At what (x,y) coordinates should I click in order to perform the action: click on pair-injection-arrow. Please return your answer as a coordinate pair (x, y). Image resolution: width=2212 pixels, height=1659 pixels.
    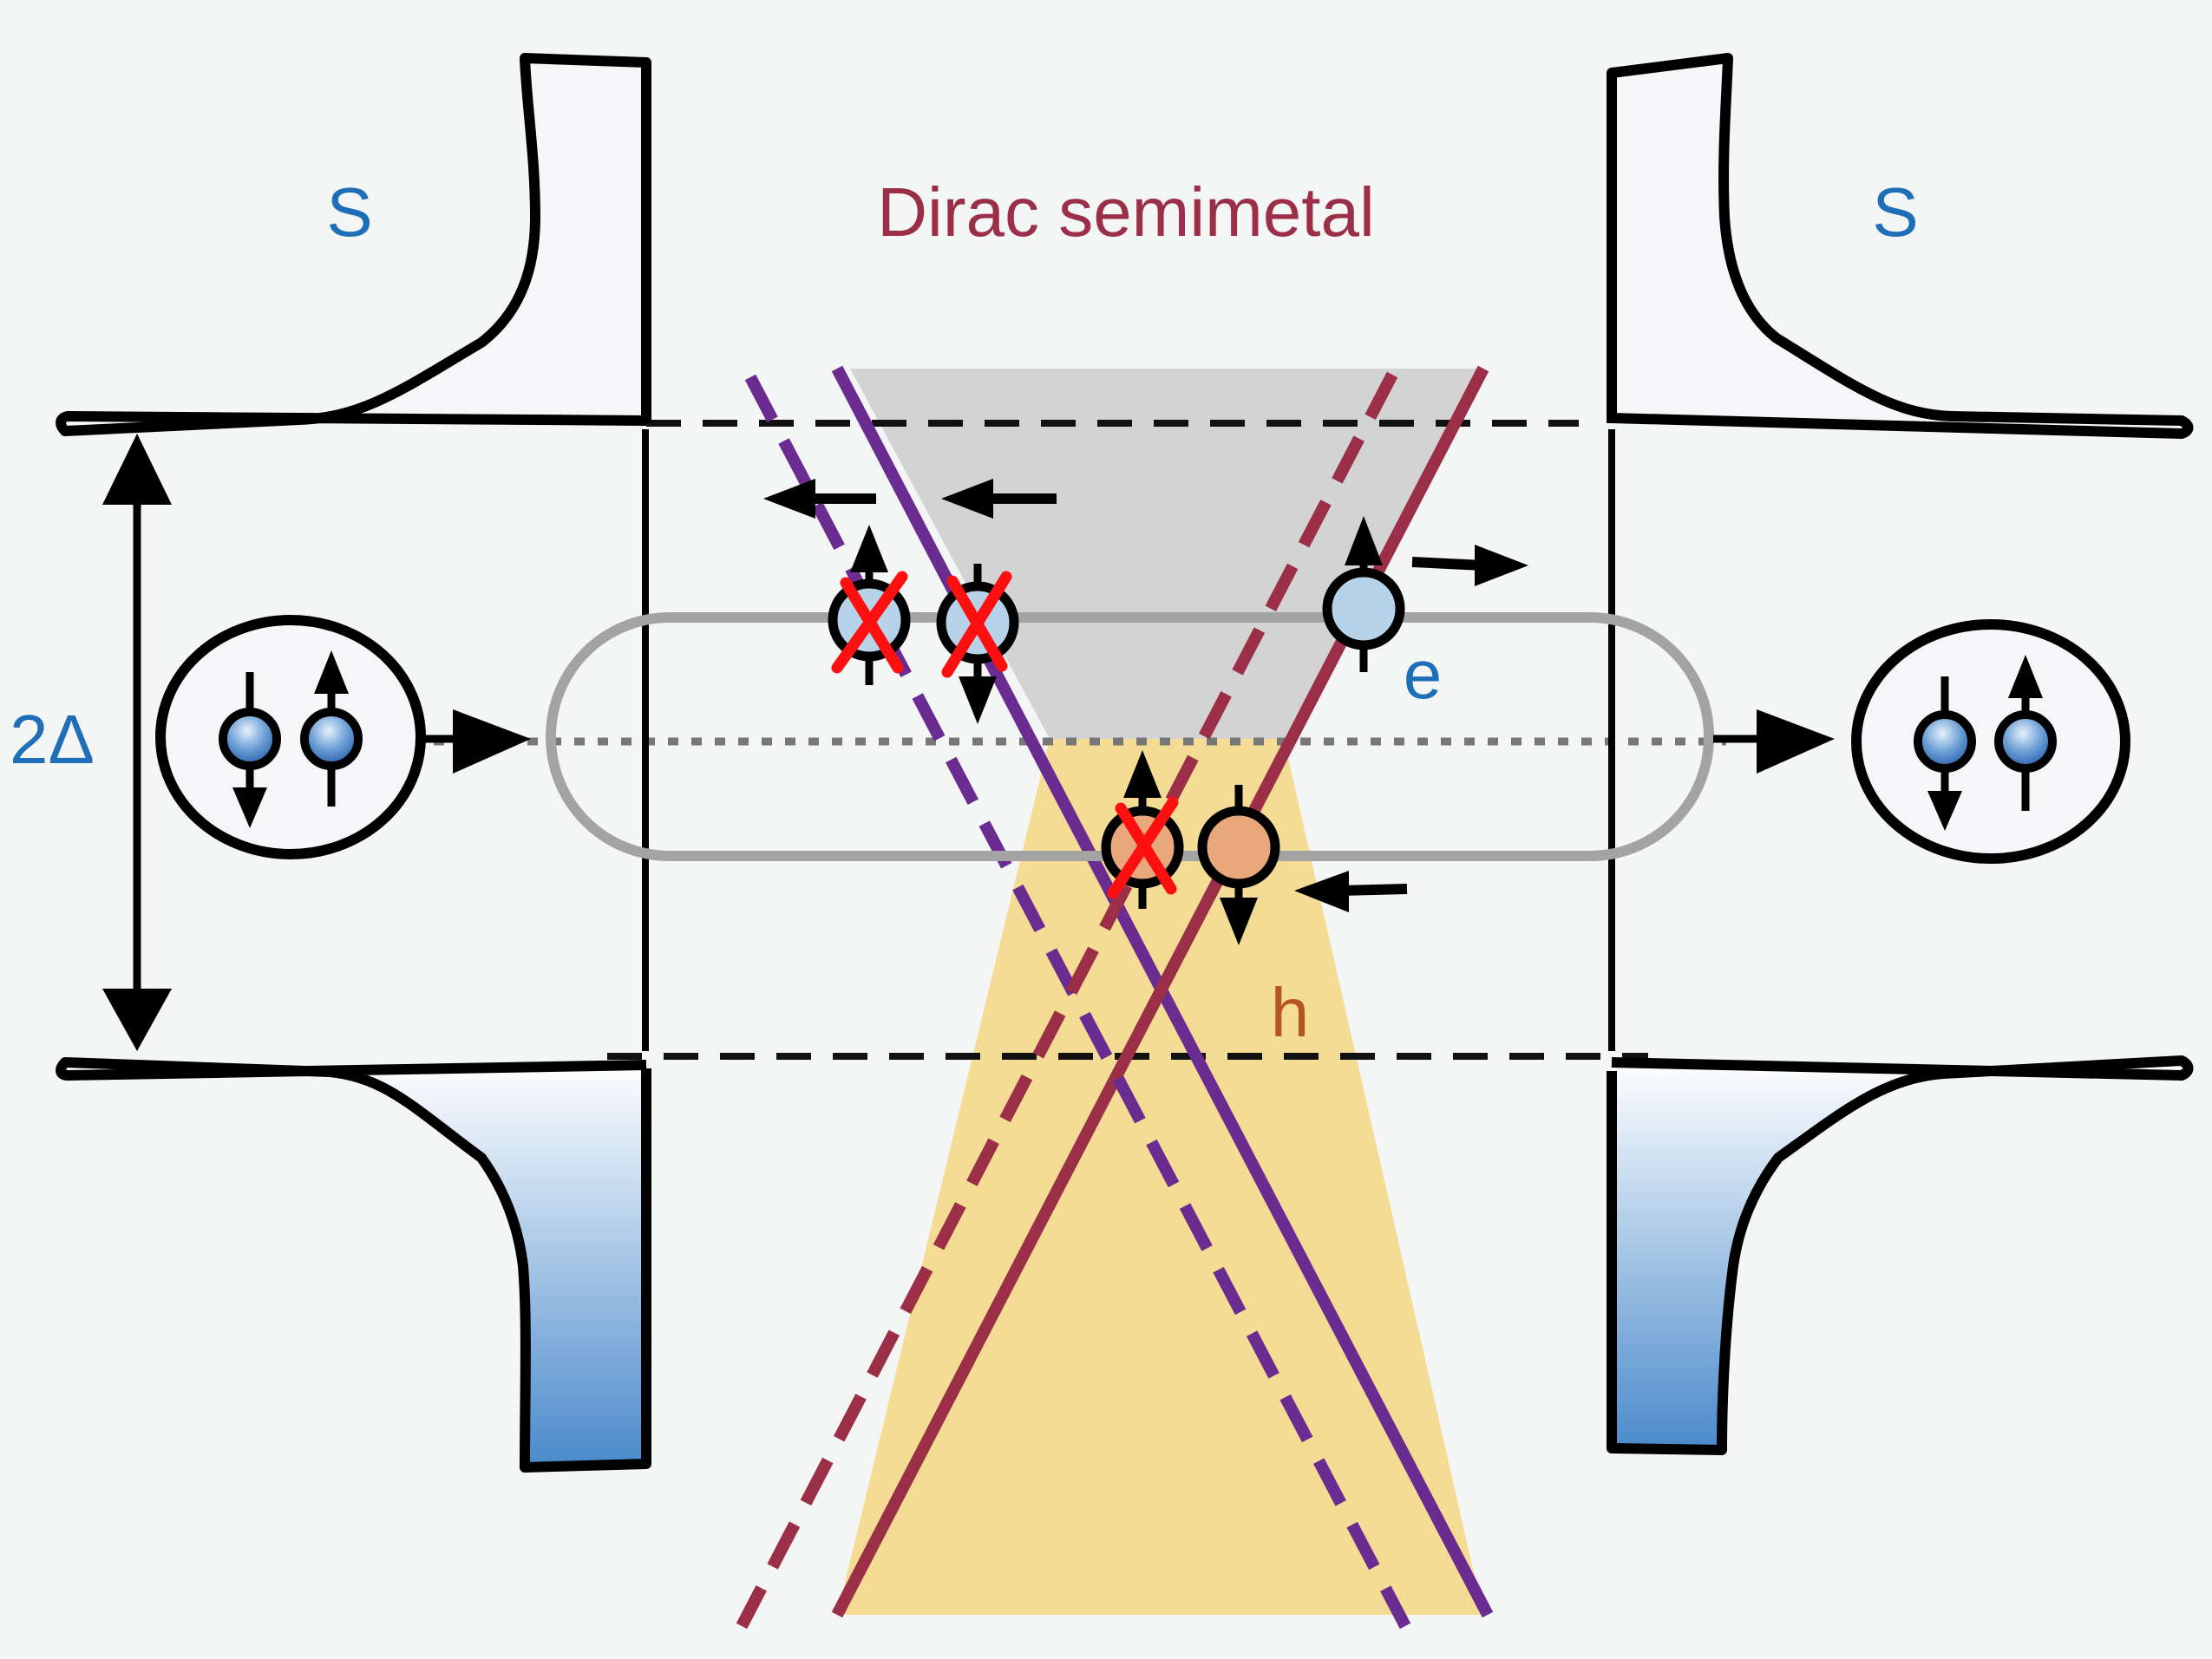
    Looking at the image, I should click on (477, 741).